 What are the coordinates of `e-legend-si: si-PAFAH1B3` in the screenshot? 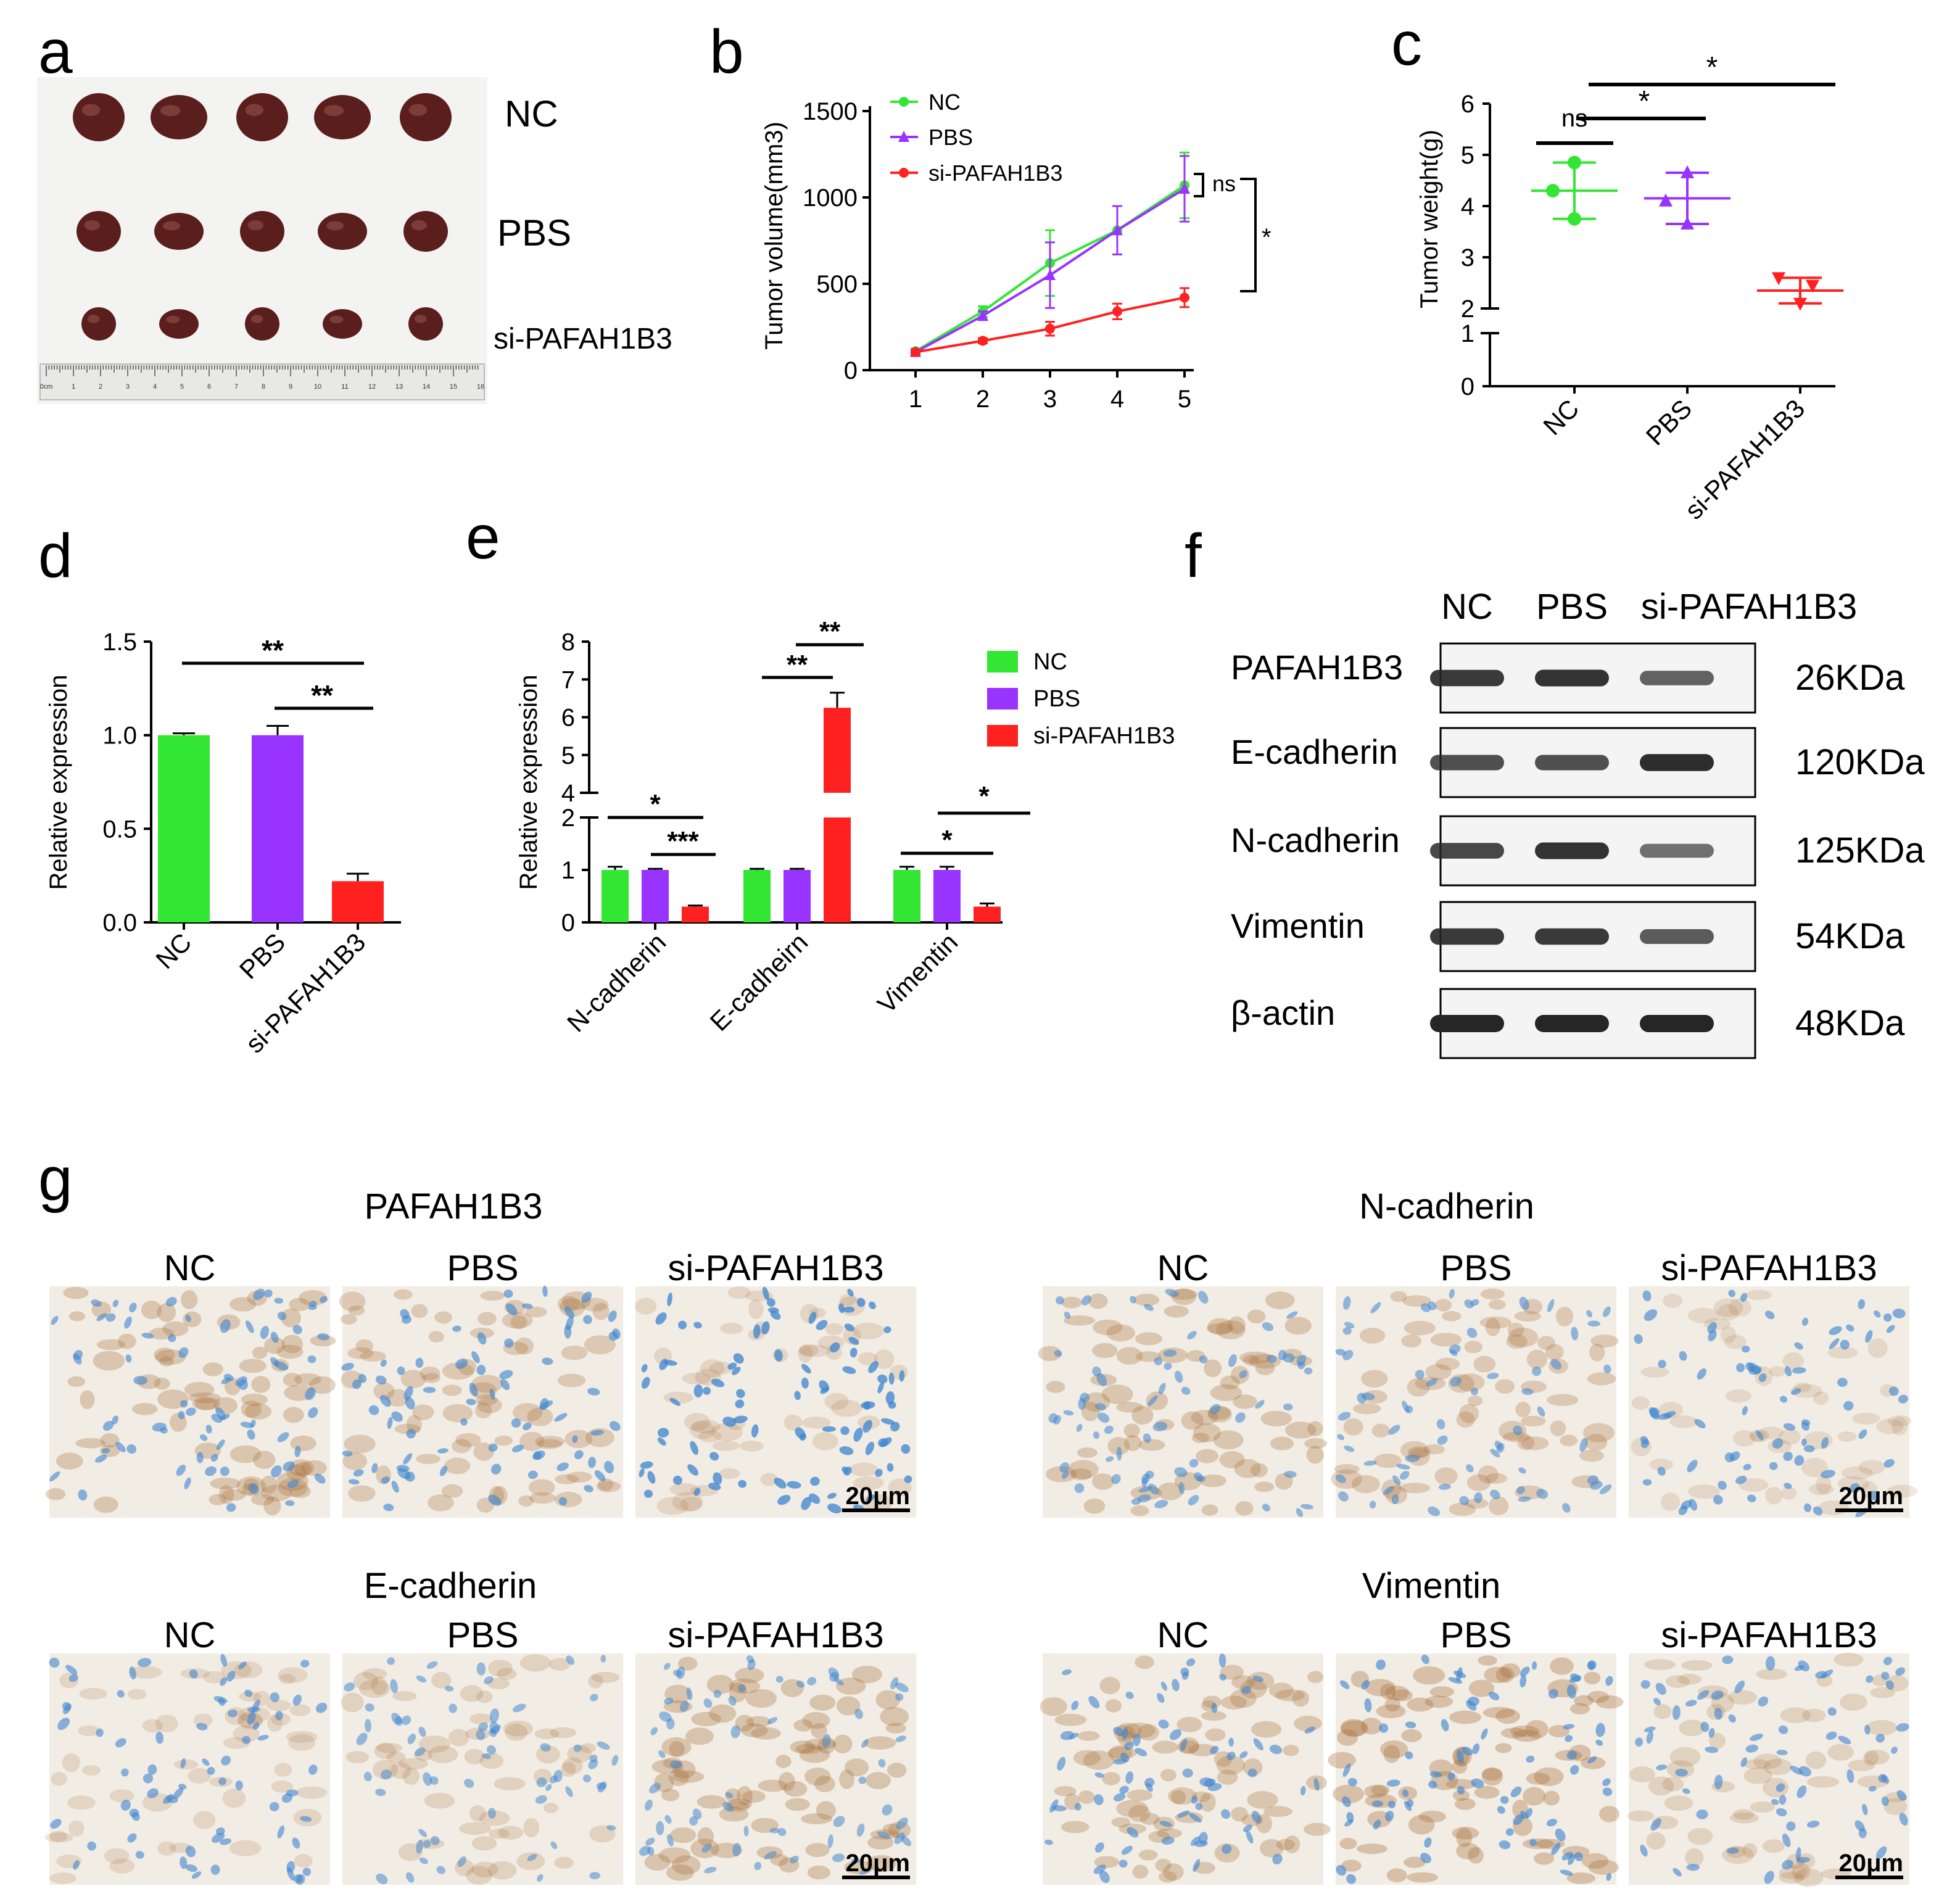 It's located at (1104, 736).